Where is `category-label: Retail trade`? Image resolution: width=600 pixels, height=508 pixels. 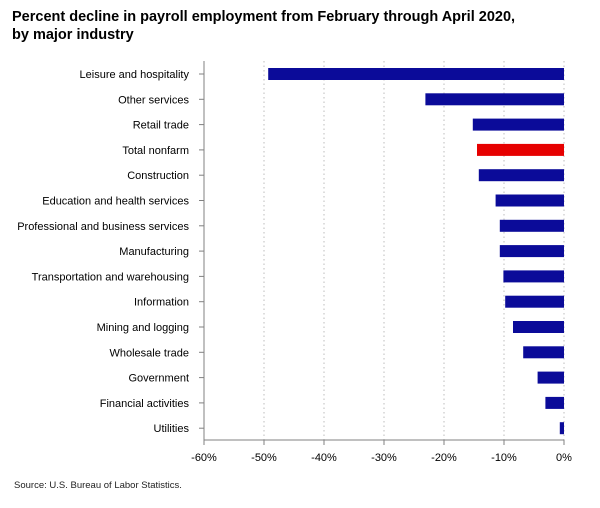
category-label: Retail trade is located at coordinates (161, 126).